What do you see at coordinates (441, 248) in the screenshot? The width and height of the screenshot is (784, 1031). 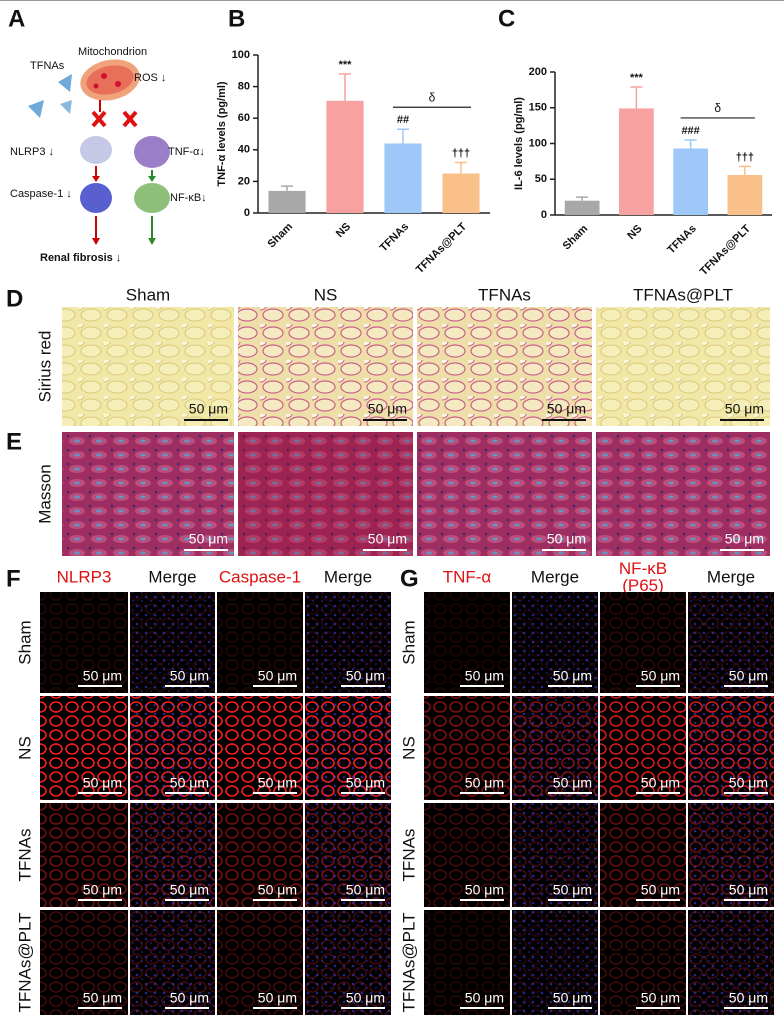 I see `x-tick-label: TFNAs@PLT` at bounding box center [441, 248].